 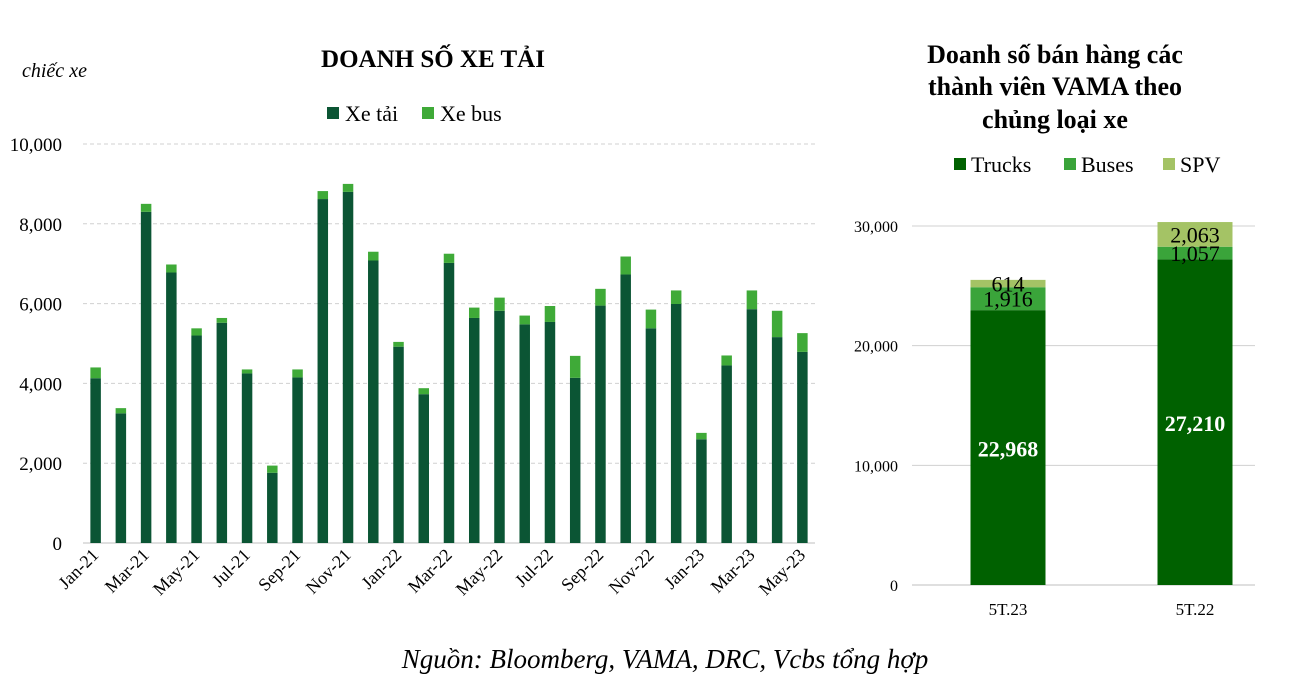 What do you see at coordinates (471, 113) in the screenshot?
I see `legend-label: Xe bus` at bounding box center [471, 113].